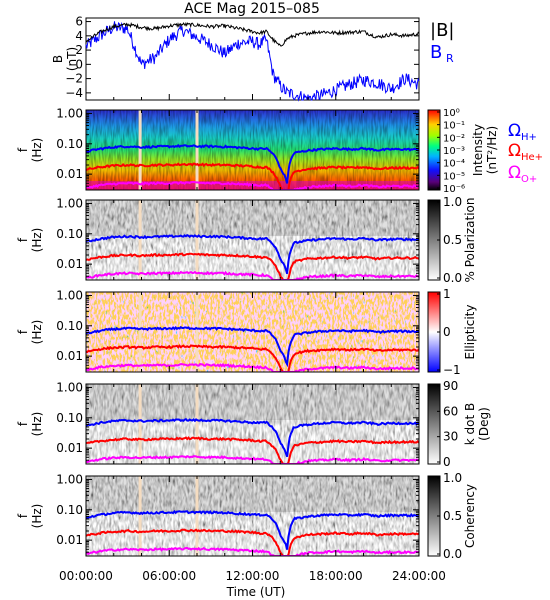 This screenshot has height=600, width=550. What do you see at coordinates (478, 150) in the screenshot?
I see `colorbar-title: Intensity` at bounding box center [478, 150].